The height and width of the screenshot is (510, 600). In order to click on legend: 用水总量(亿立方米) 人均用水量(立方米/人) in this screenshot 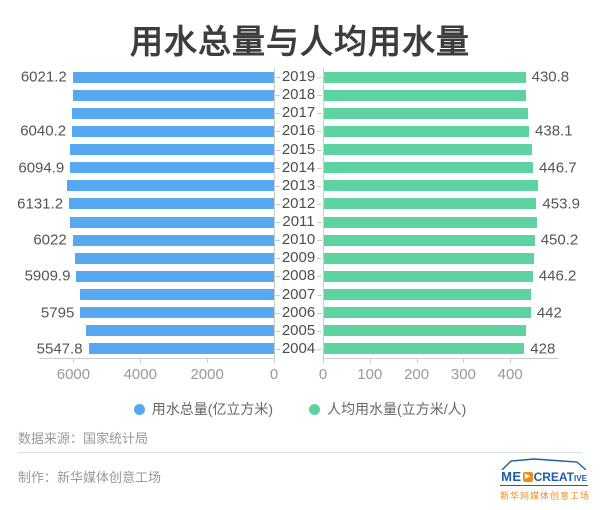, I will do `click(300, 409)`.